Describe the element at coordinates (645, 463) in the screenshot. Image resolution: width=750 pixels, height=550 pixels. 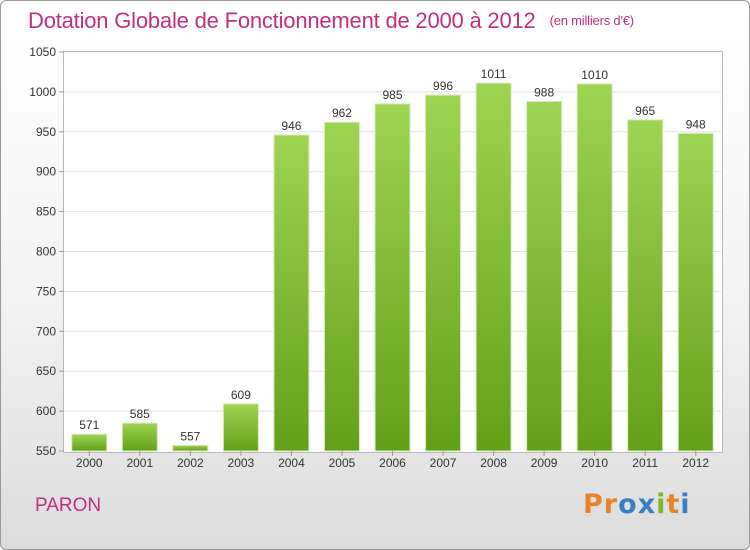
I see `x-tick-label: 2011` at that location.